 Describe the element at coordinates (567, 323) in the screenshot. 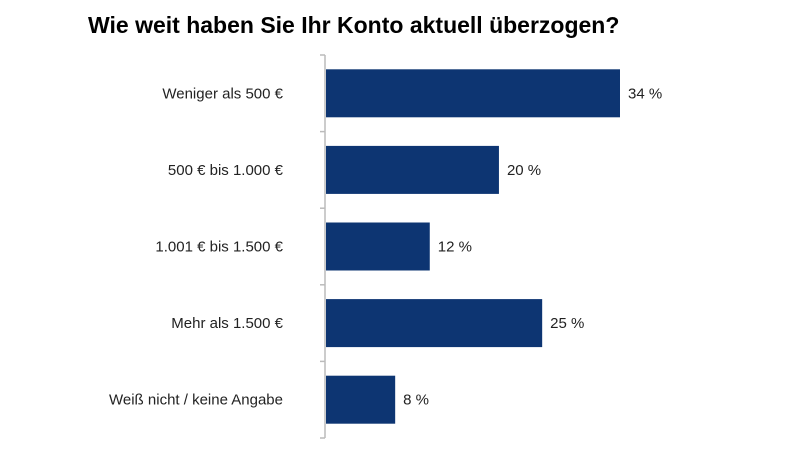

I see `value-label: 25 %` at that location.